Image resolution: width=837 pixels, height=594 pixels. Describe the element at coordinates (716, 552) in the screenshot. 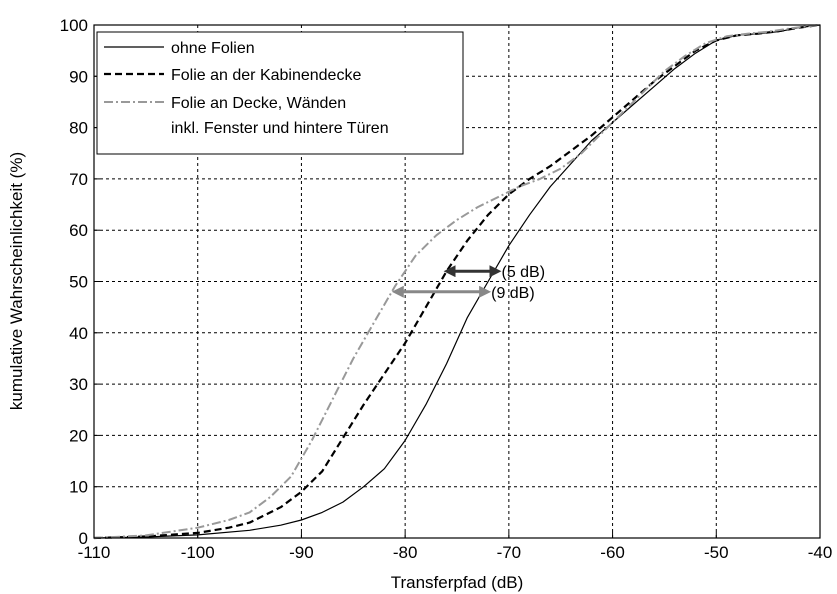

I see `x-tick-label: -50` at that location.